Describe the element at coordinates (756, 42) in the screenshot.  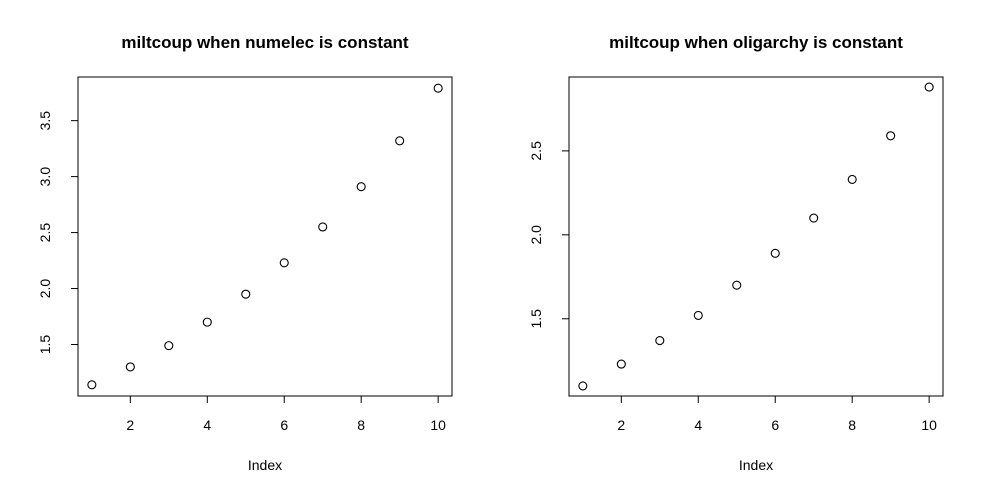
I see `chart-title: miltcoup when oligarchy is constant` at that location.